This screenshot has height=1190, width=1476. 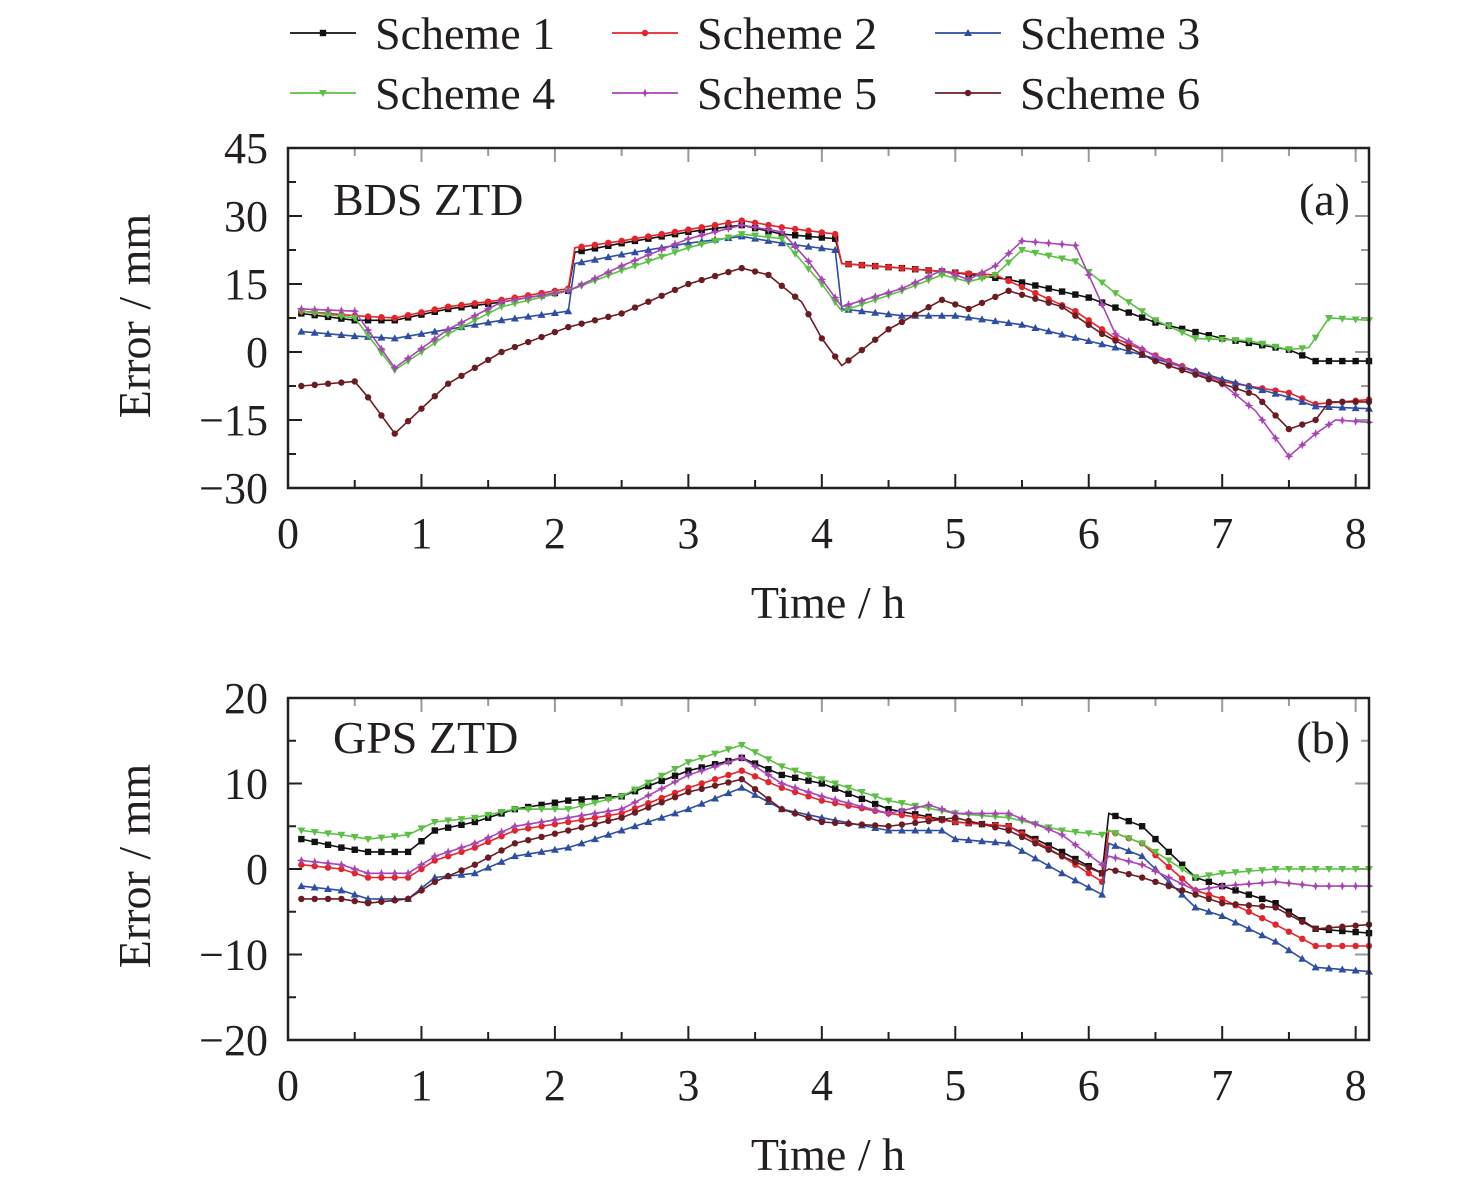 What do you see at coordinates (233, 1040) in the screenshot?
I see `y-tick-label: −20` at bounding box center [233, 1040].